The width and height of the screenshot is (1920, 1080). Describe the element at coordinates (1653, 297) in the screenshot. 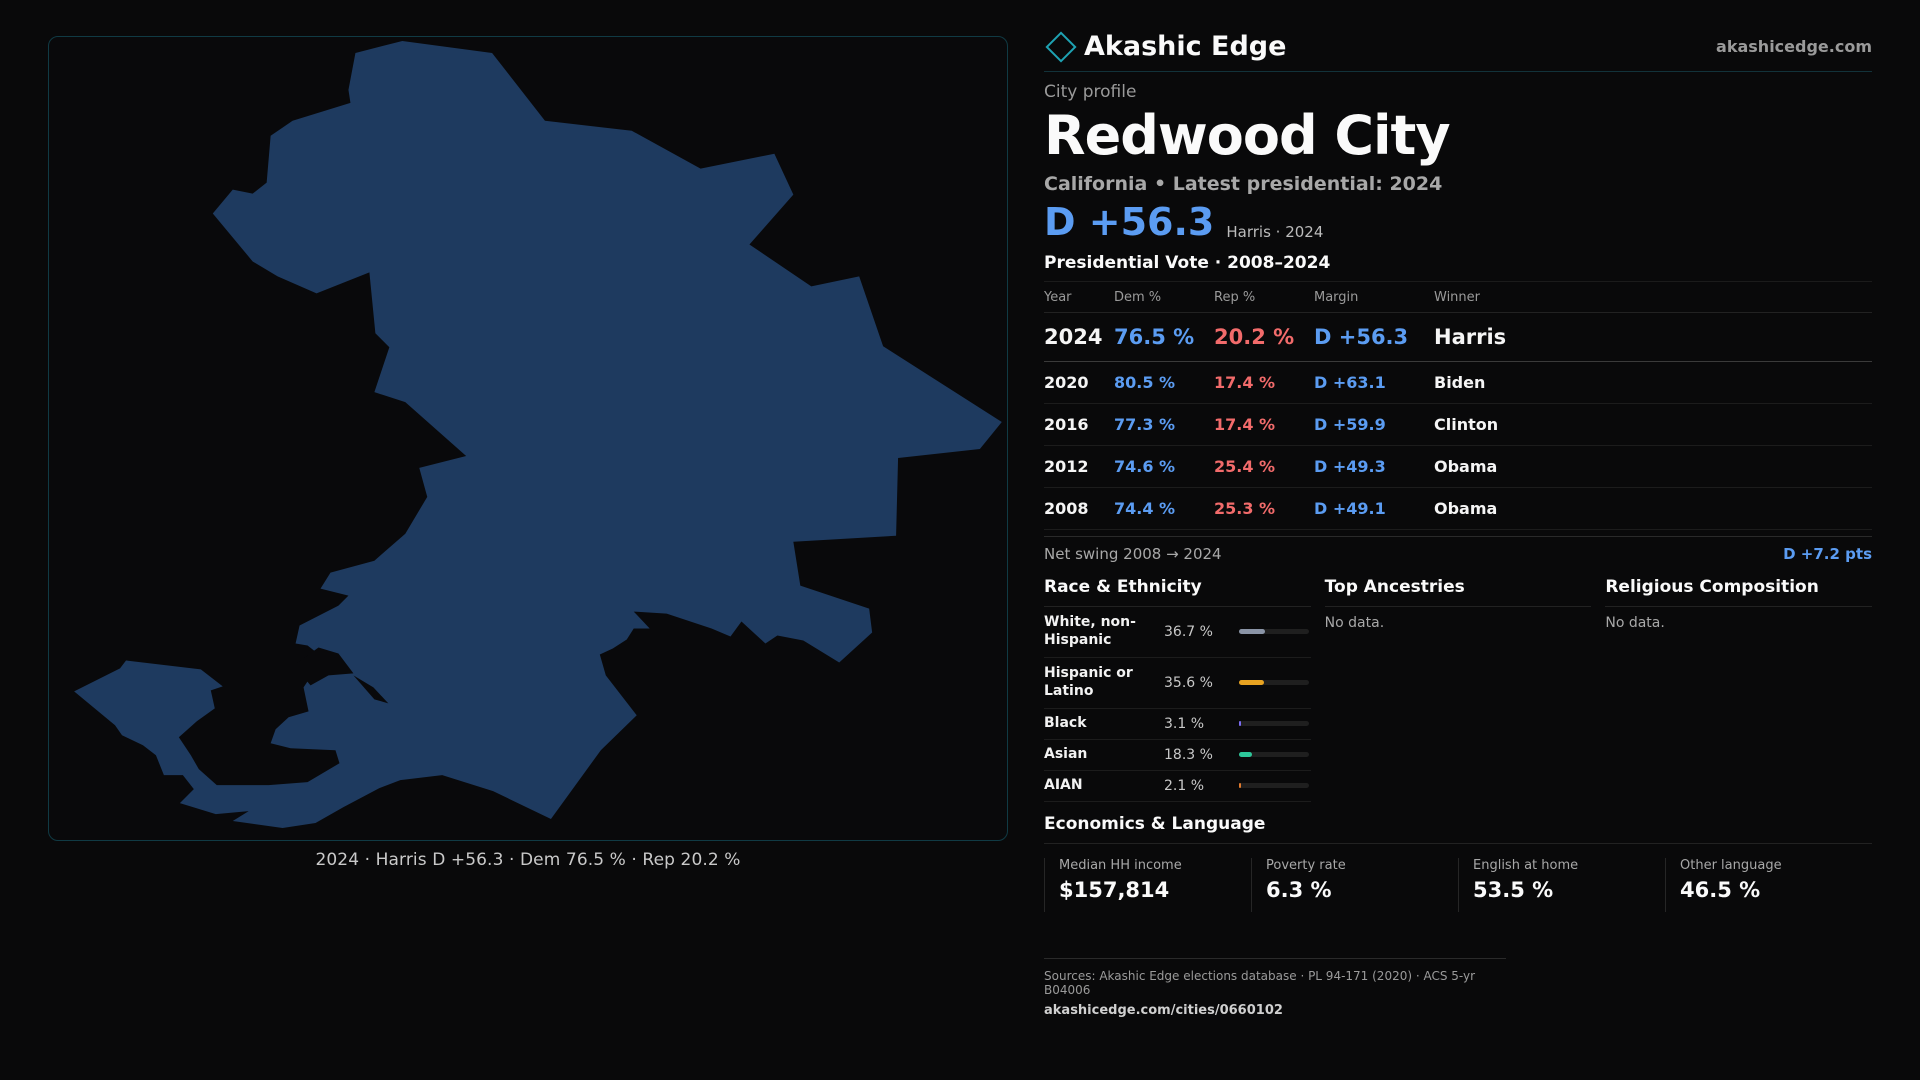

I see `col-header-winner: Winner` at that location.